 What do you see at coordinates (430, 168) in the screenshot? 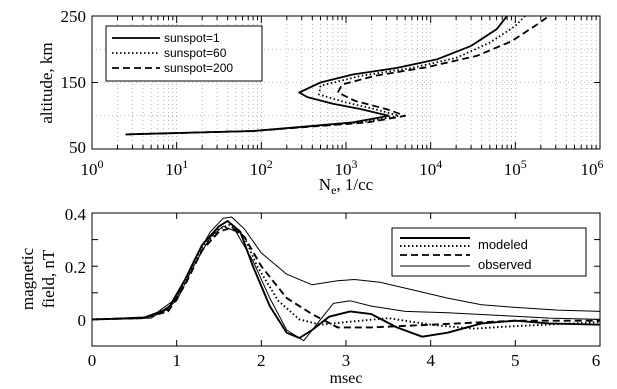
I see `x-tick-label: 10⁴` at bounding box center [430, 168].